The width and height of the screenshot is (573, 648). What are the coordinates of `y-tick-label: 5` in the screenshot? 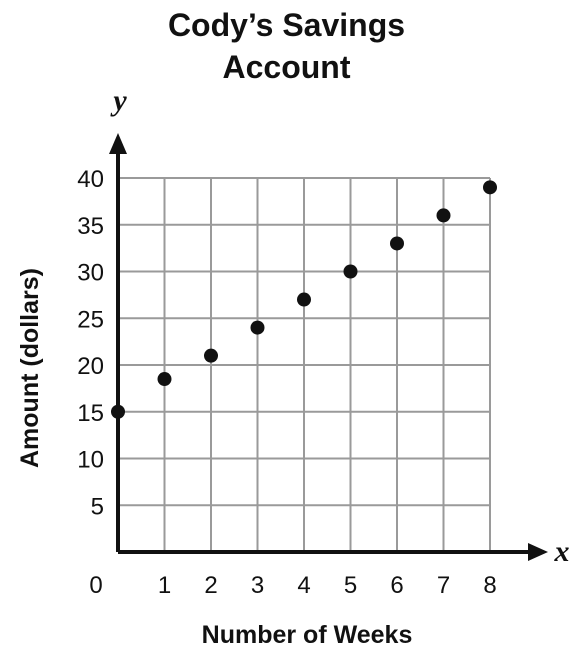 It's located at (97, 506).